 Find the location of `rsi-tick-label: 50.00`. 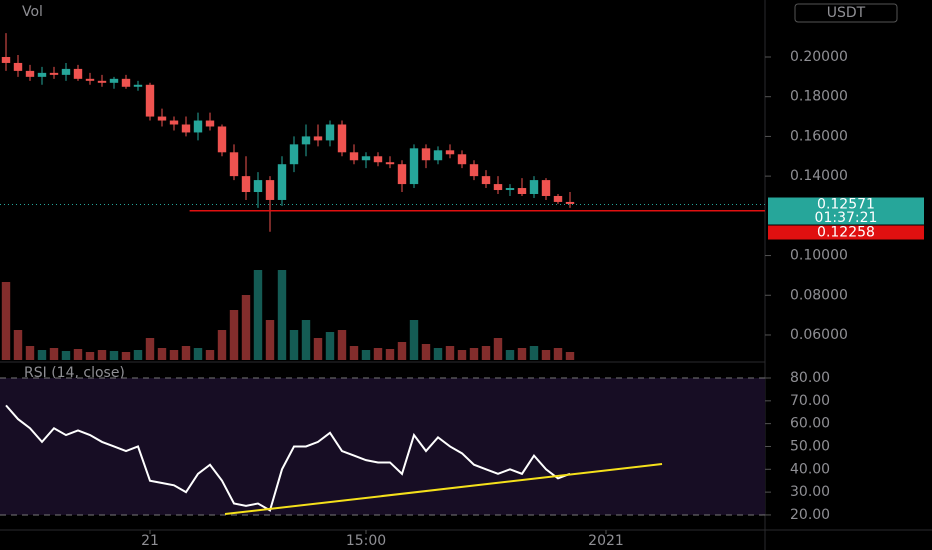

rsi-tick-label: 50.00 is located at coordinates (810, 446).